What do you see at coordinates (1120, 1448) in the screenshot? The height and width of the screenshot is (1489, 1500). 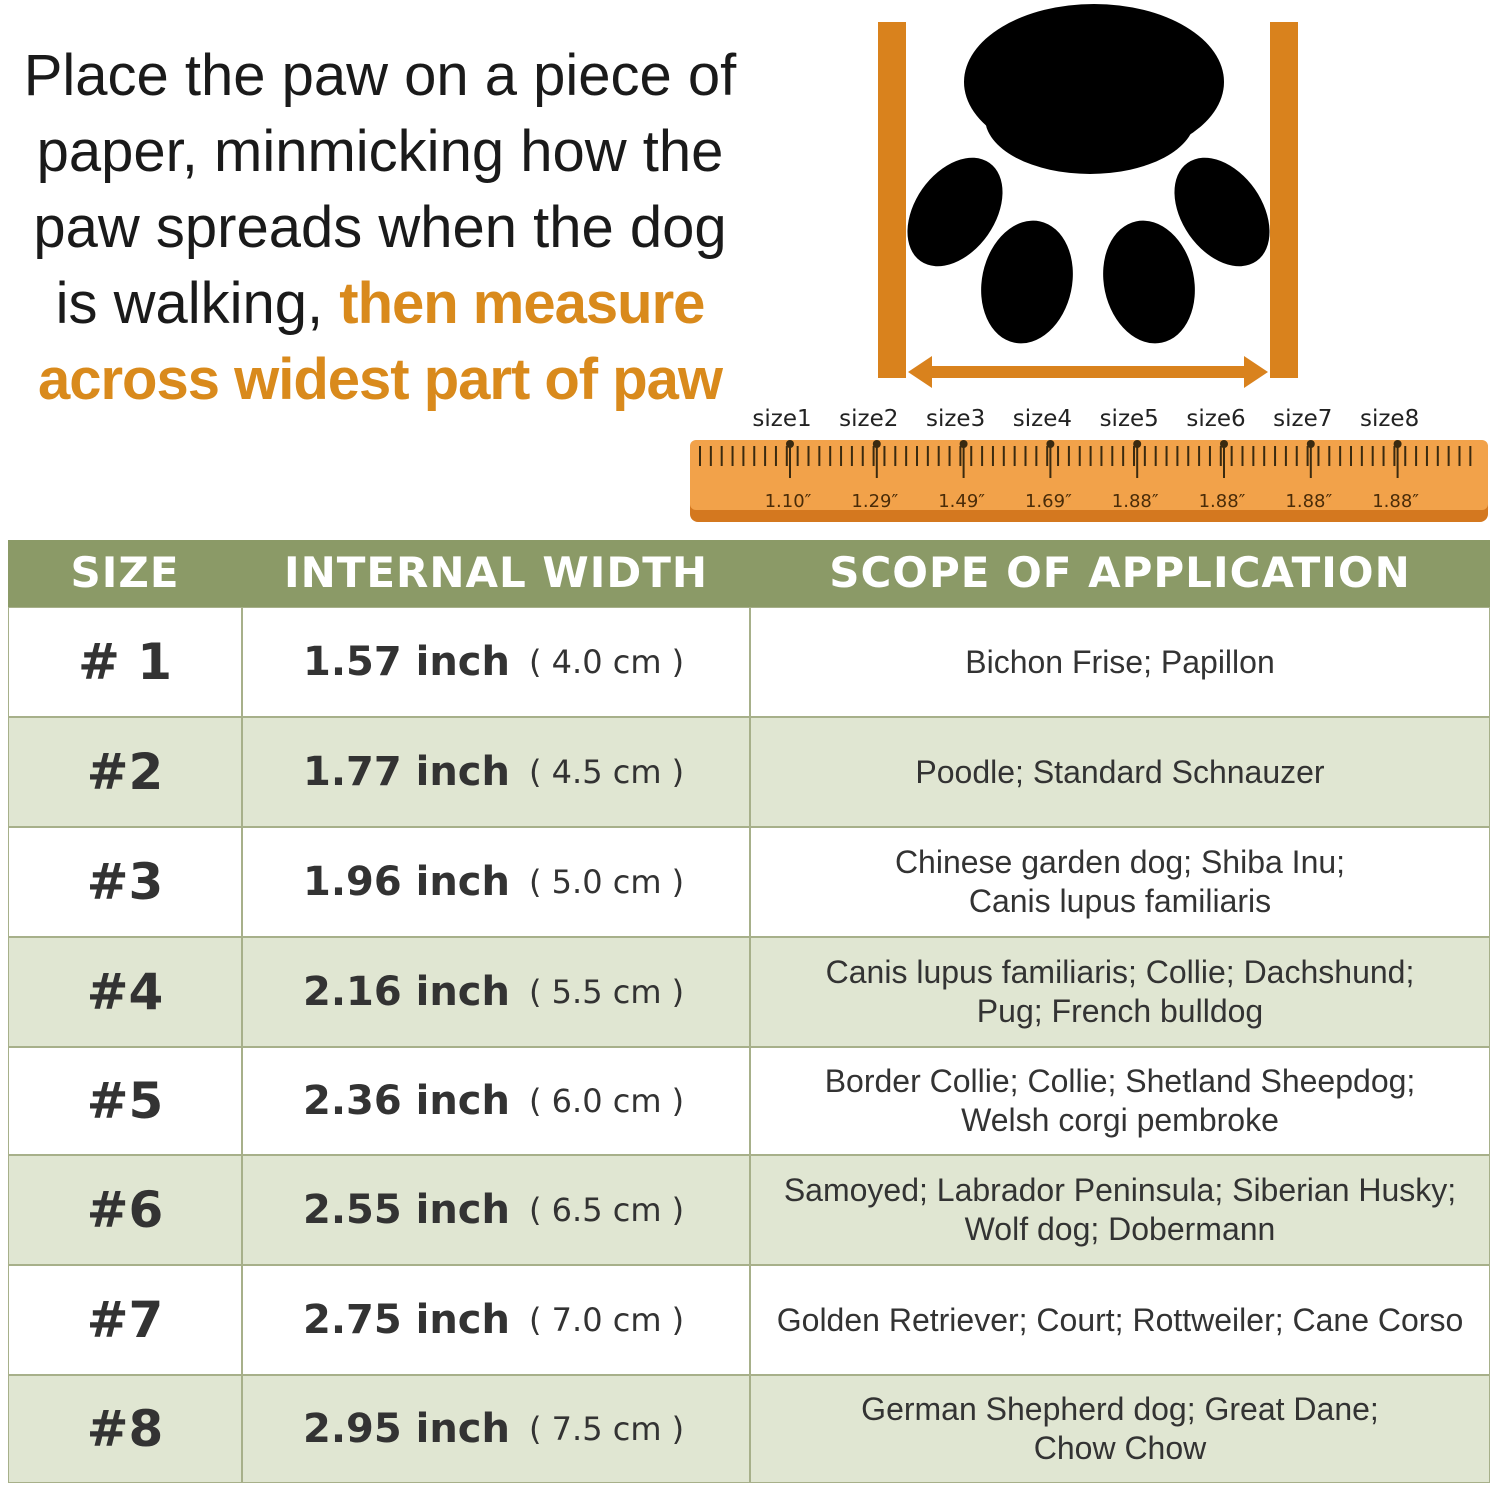 I see `scope-text: Chow Chow` at bounding box center [1120, 1448].